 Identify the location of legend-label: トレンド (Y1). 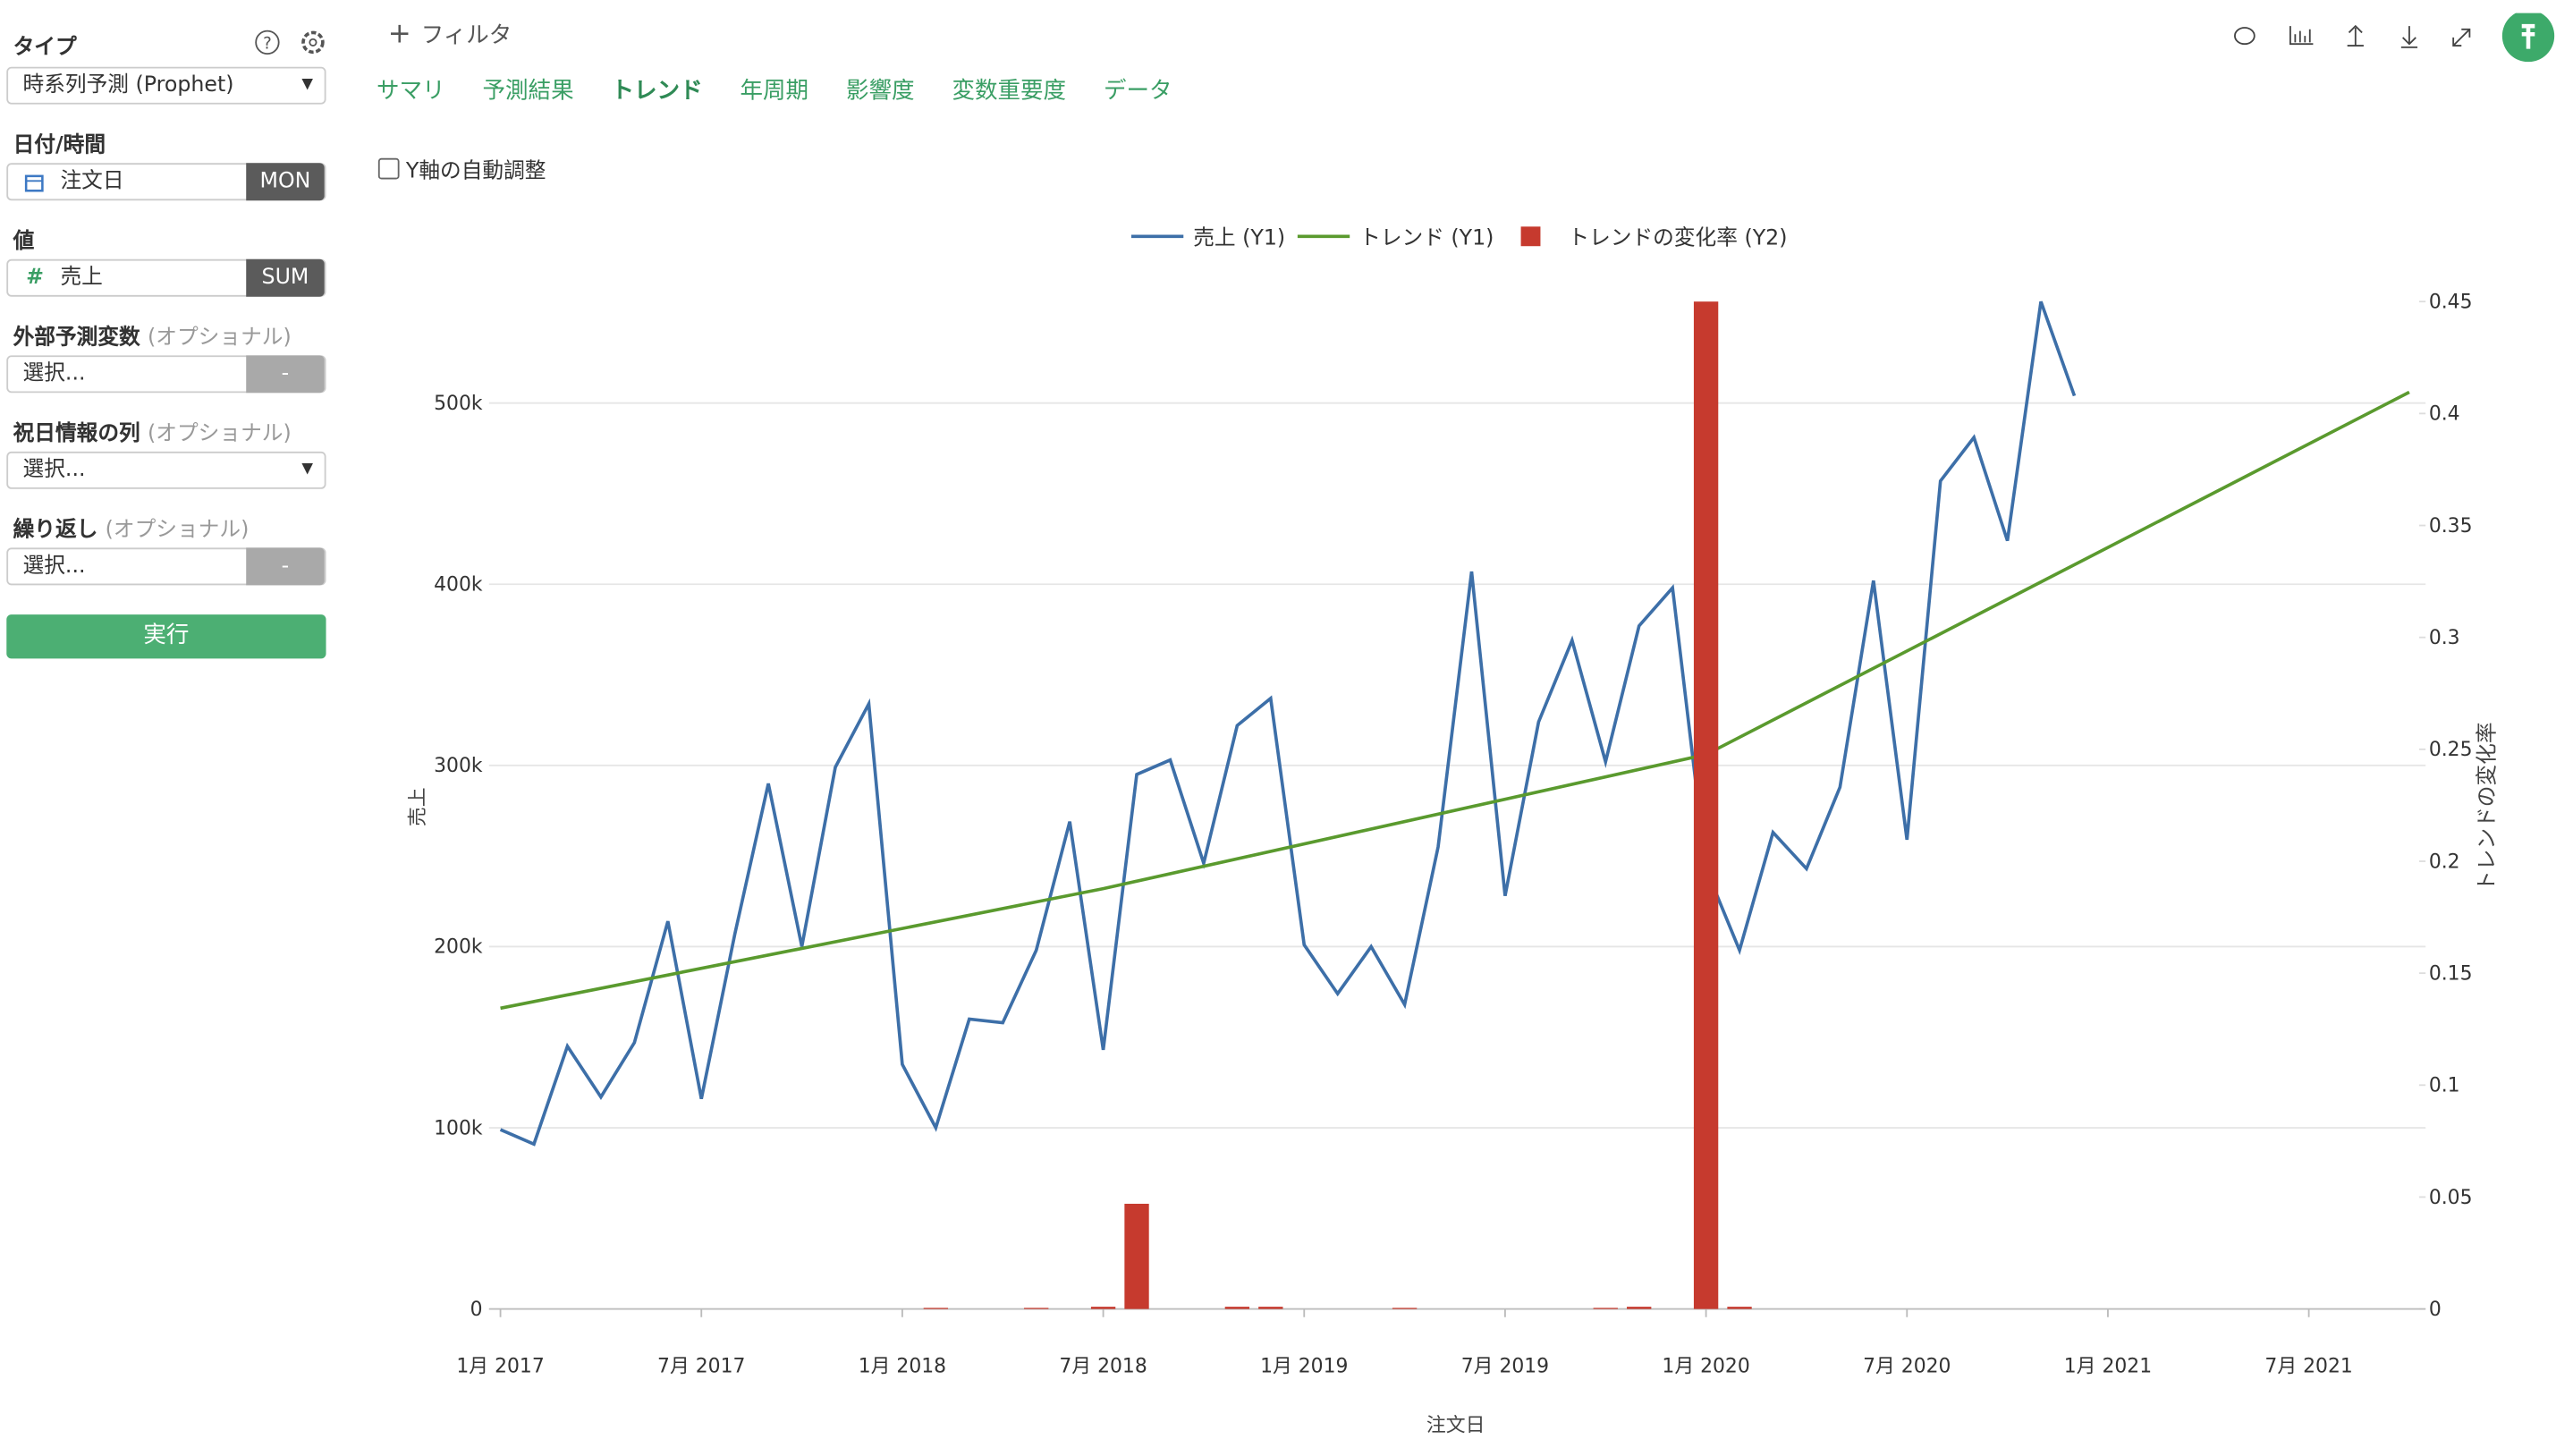
(1426, 237).